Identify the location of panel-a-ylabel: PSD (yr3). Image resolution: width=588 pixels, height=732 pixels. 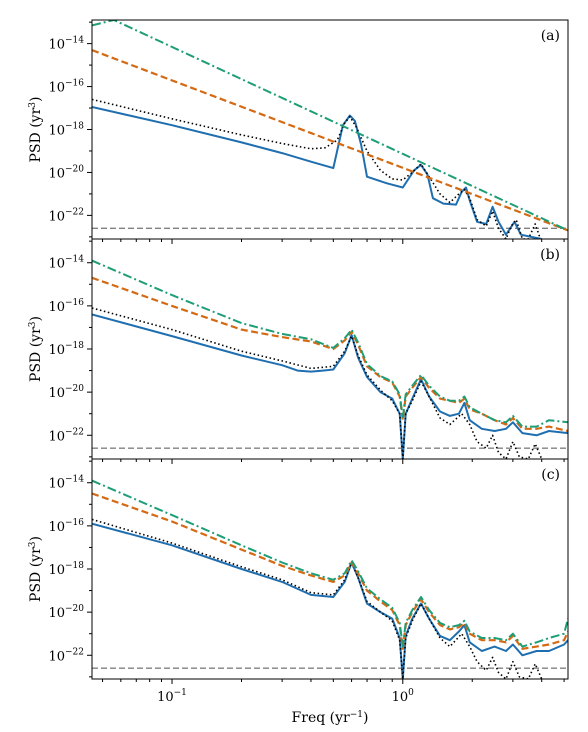
(36, 130).